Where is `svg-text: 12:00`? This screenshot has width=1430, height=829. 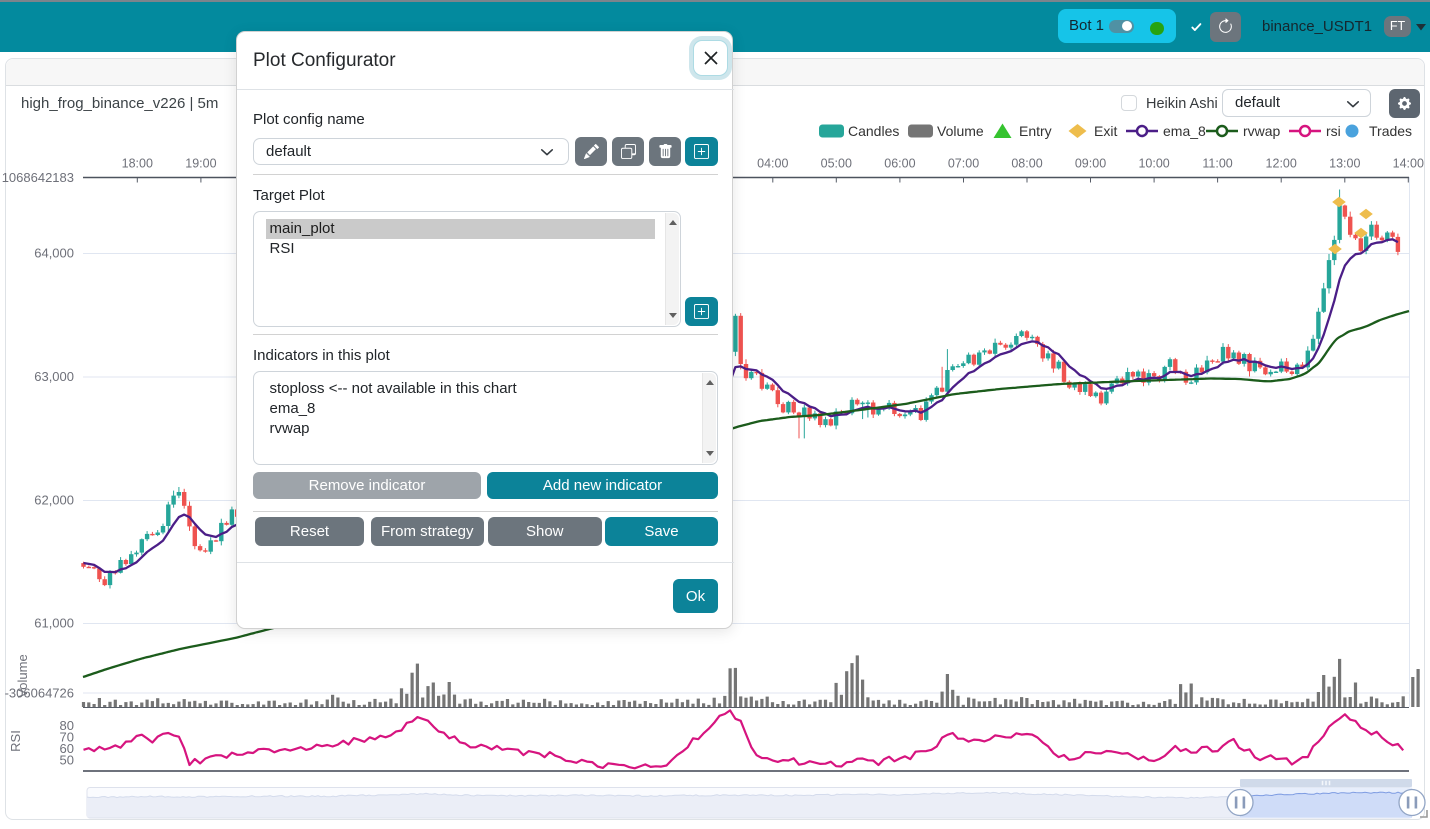
svg-text: 12:00 is located at coordinates (1281, 164).